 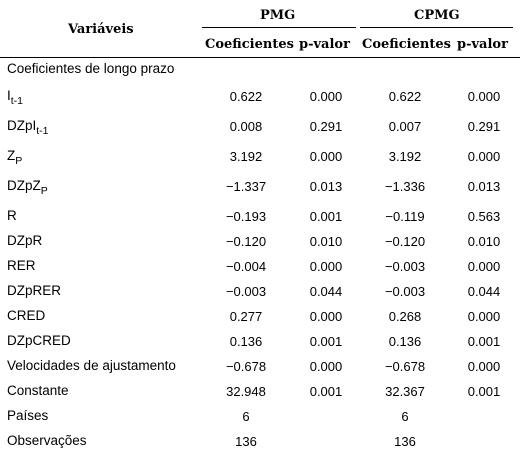 I want to click on cell-cpmg-coef: 6, so click(x=405, y=416).